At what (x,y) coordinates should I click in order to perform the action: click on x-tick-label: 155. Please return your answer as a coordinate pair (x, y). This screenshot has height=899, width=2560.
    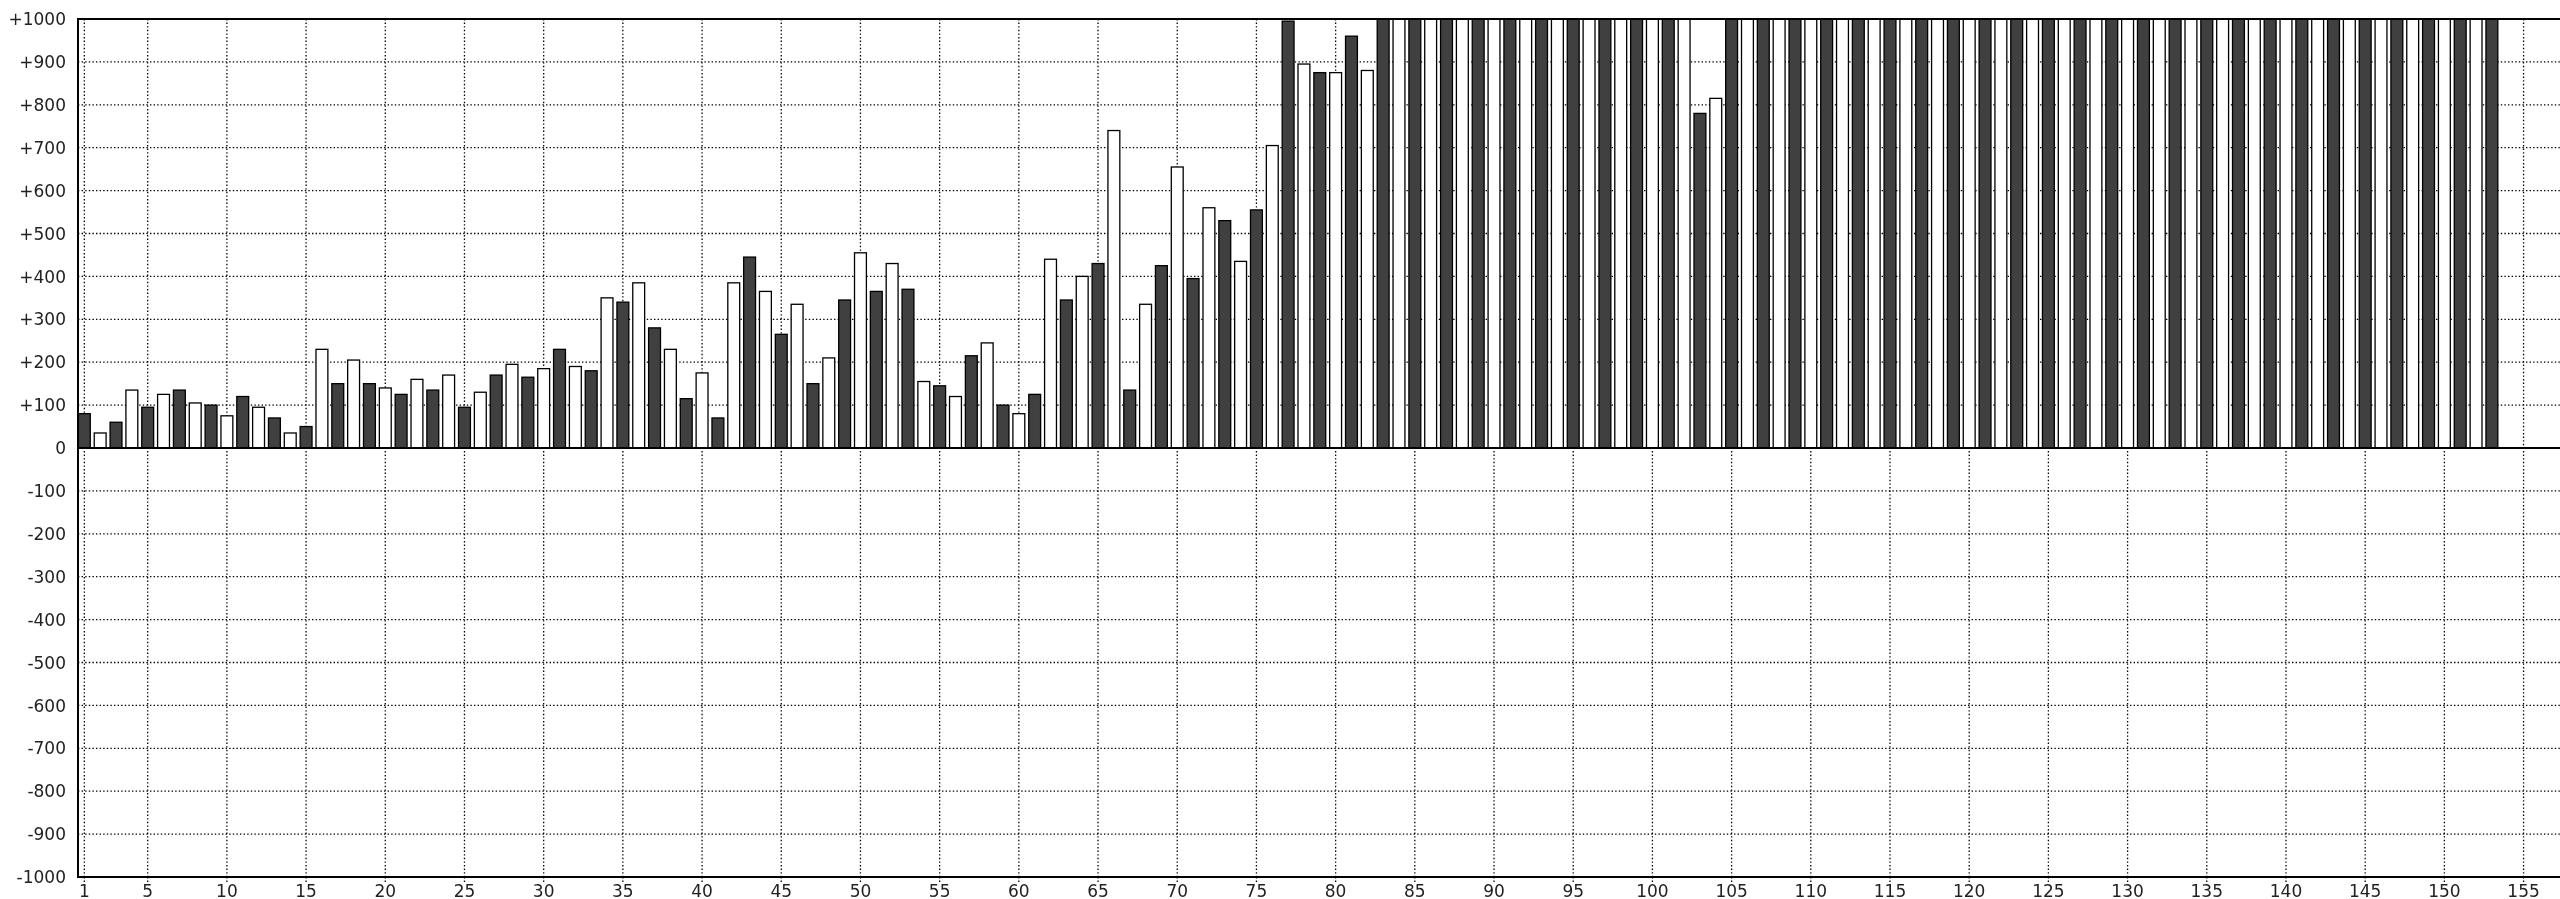
    Looking at the image, I should click on (2523, 890).